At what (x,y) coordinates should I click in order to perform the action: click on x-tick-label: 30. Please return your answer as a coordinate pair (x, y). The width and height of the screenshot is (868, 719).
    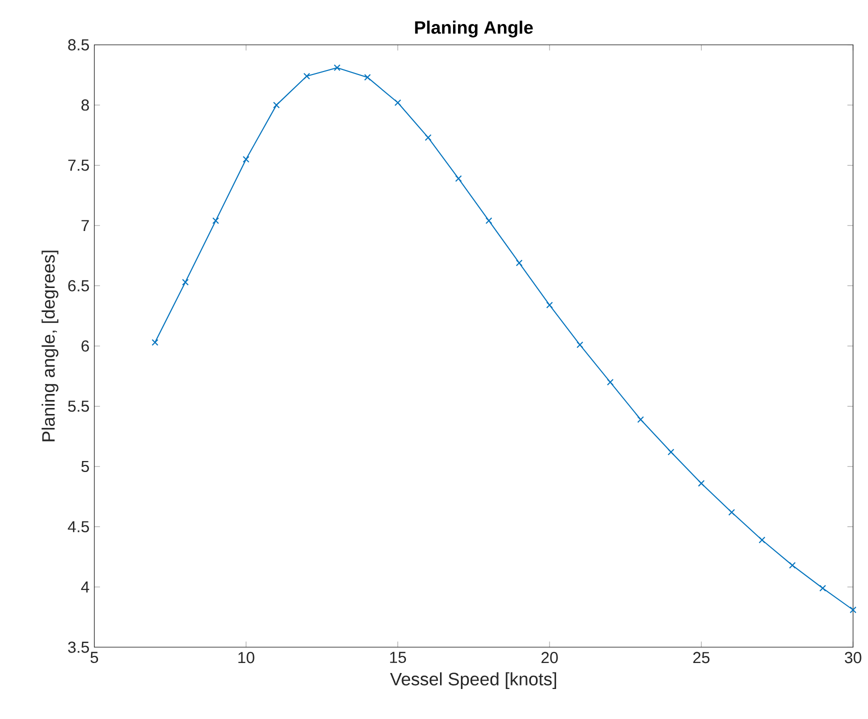
    Looking at the image, I should click on (853, 658).